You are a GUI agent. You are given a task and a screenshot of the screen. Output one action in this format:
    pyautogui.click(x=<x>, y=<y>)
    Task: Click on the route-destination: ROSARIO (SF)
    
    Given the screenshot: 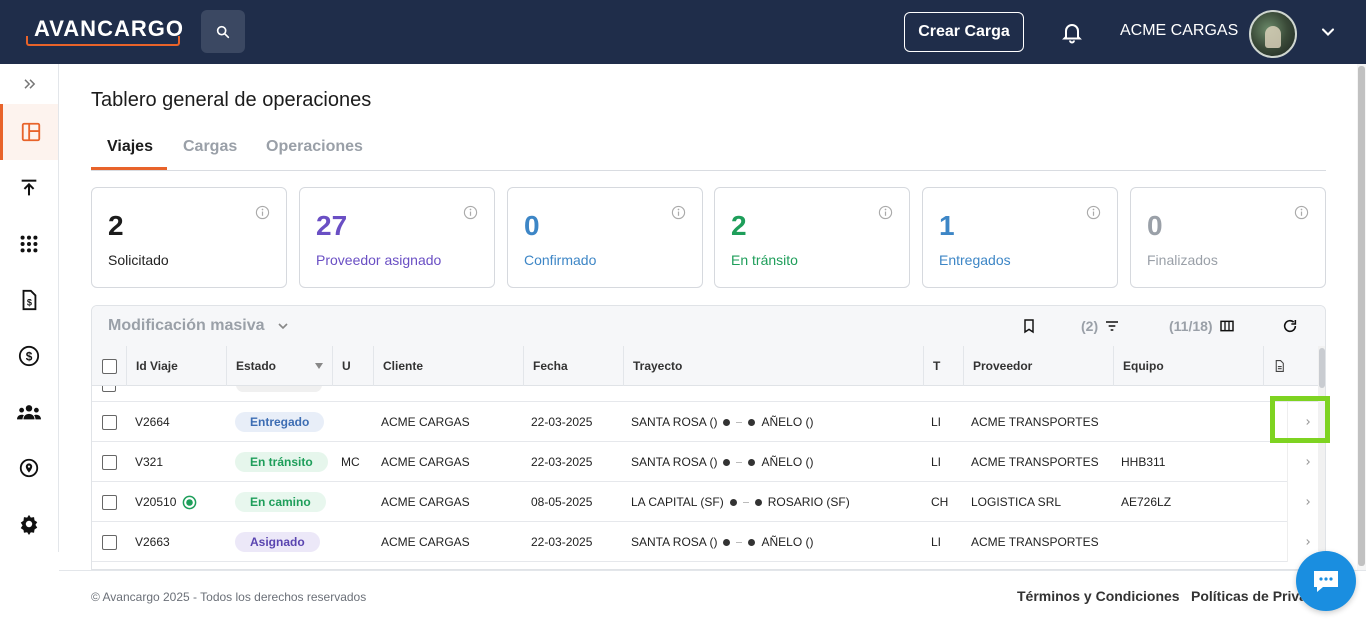 What is the action you would take?
    pyautogui.click(x=808, y=502)
    